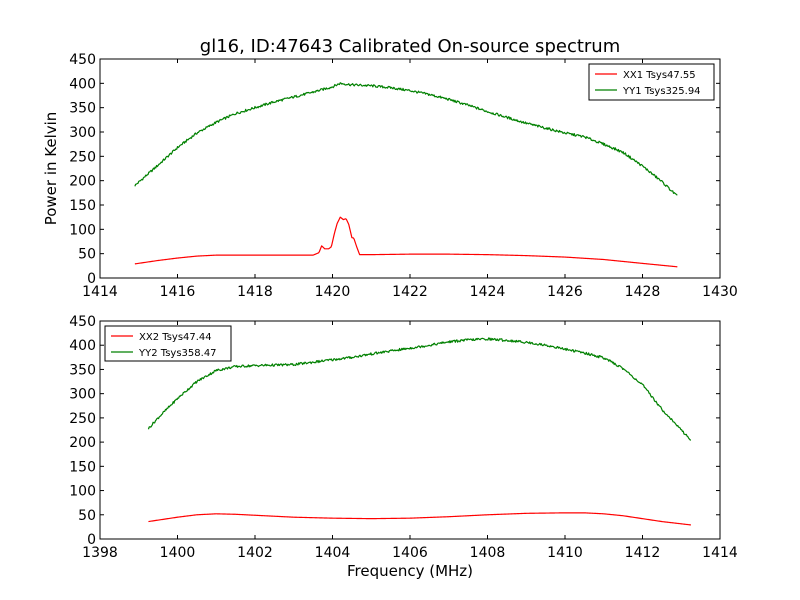 The image size is (800, 600). I want to click on x-tick-label: 1416, so click(178, 292).